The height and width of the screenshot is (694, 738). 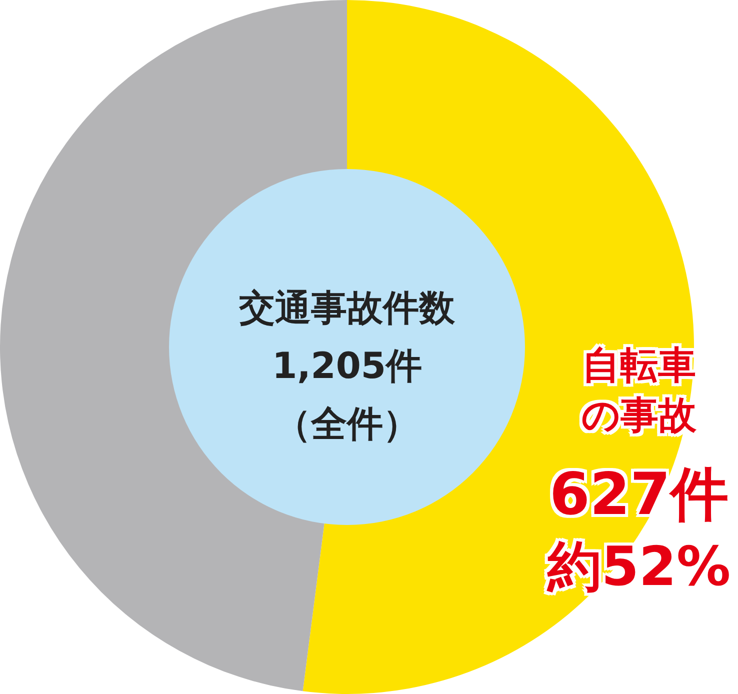 What do you see at coordinates (347, 425) in the screenshot?
I see `text: （全件）` at bounding box center [347, 425].